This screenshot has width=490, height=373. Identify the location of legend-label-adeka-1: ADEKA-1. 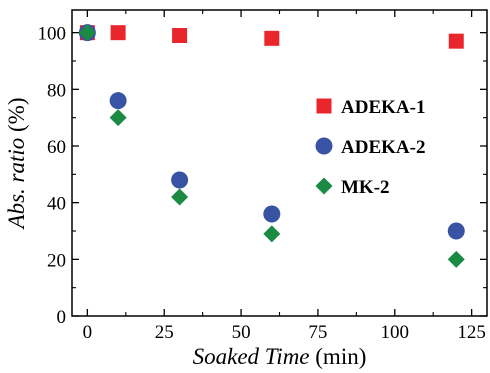
(383, 107).